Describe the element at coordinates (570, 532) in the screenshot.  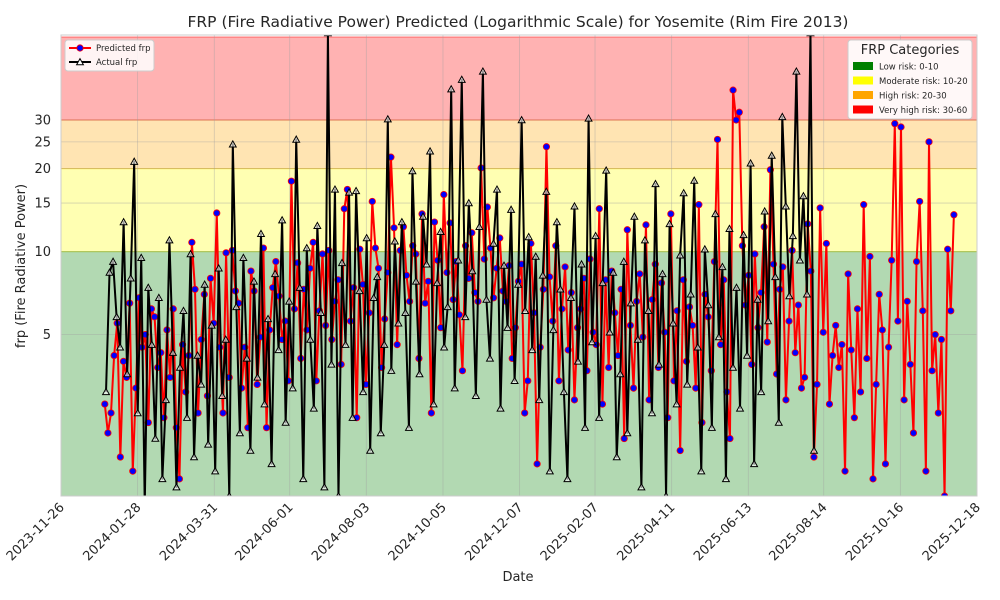
I see `x-tick-label: 2025-02-07` at that location.